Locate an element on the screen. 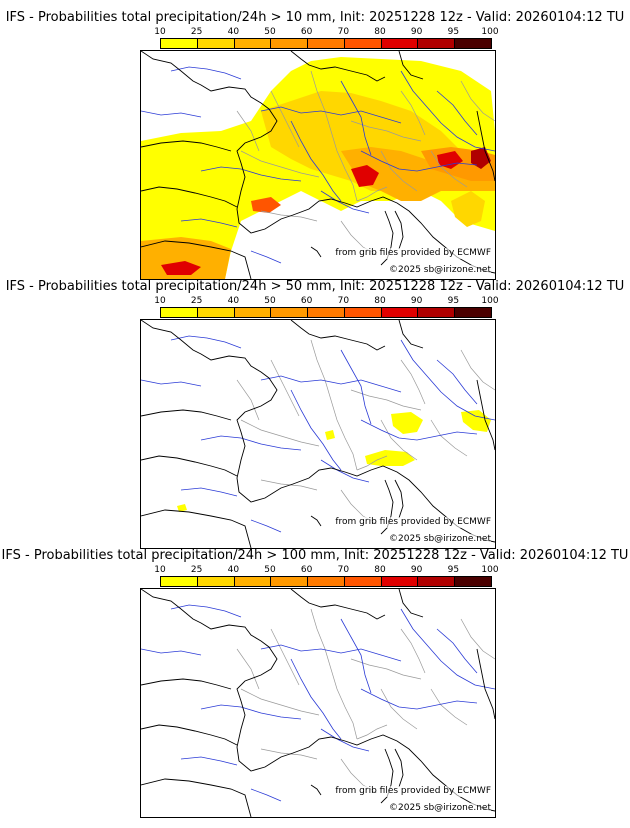 The width and height of the screenshot is (630, 828). colorbar-tick-label: 100 is located at coordinates (490, 570).